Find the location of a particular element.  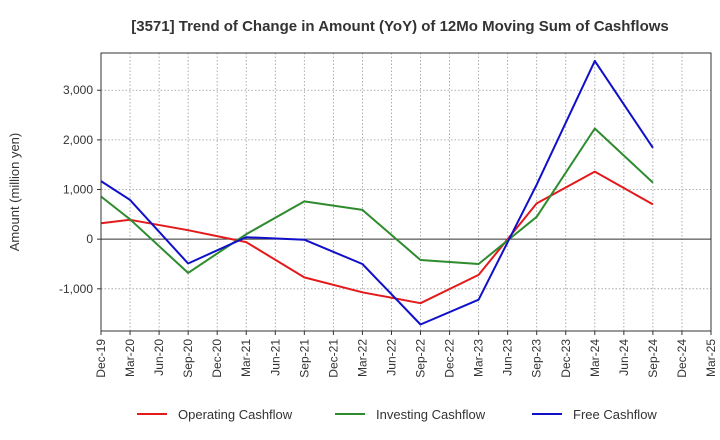

x-tick-label: Jun-22 is located at coordinates (391, 357).